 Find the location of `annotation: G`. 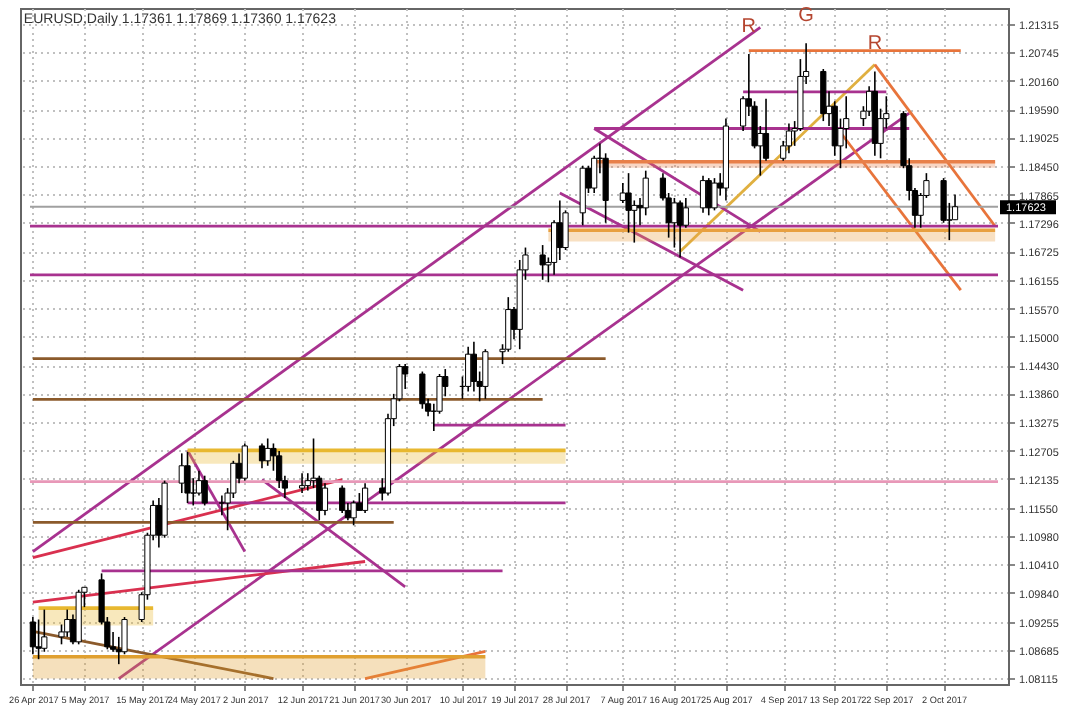

annotation: G is located at coordinates (806, 16).